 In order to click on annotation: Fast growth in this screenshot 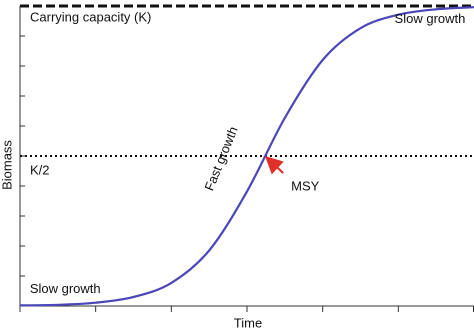, I will do `click(220, 158)`.